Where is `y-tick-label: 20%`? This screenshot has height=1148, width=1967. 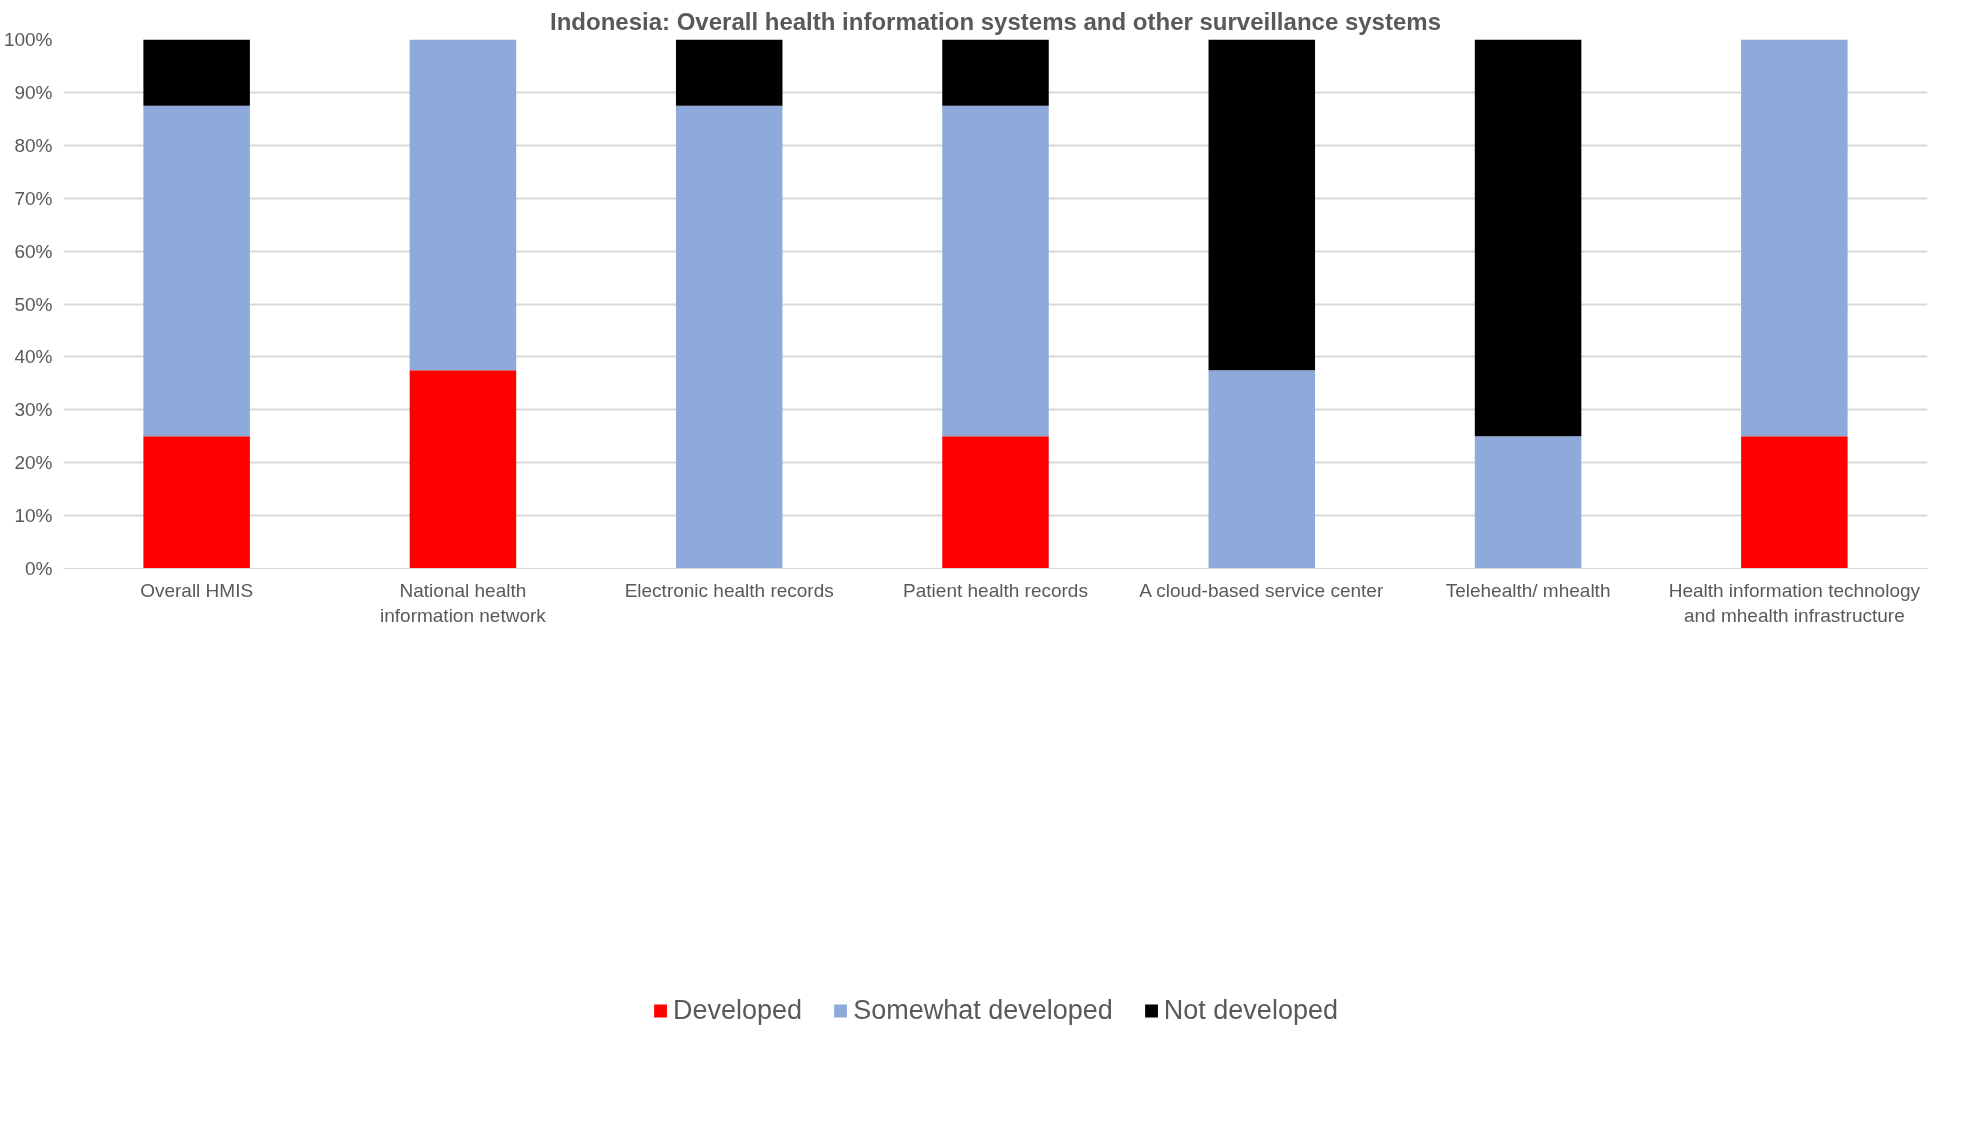 y-tick-label: 20% is located at coordinates (33, 463).